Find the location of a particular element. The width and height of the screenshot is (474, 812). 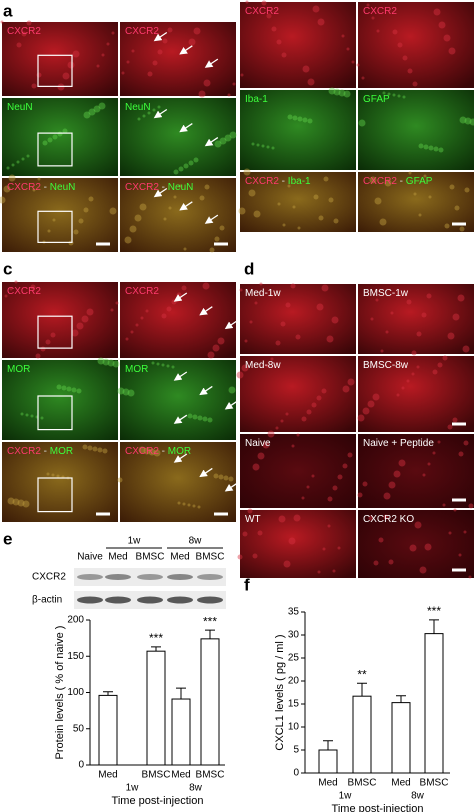

x-tick-label: Med is located at coordinates (180, 775).